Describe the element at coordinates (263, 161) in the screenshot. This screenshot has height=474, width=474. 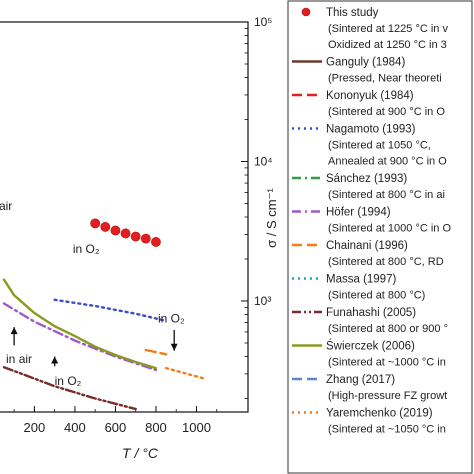
I see `y-tick-label: 10⁴` at that location.